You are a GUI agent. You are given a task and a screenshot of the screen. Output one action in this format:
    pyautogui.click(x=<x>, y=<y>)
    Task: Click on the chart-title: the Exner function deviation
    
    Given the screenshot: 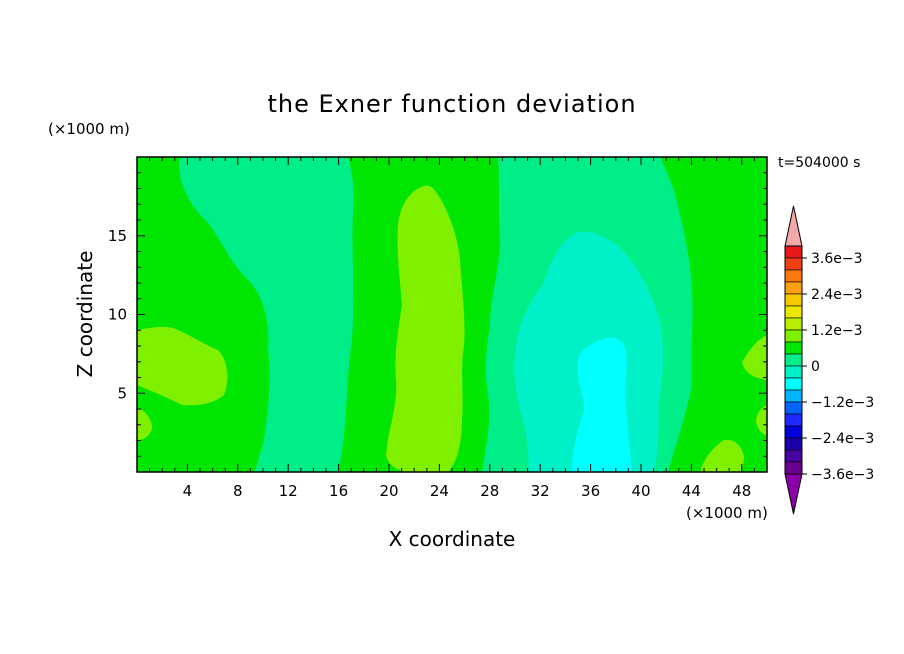 What is the action you would take?
    pyautogui.click(x=451, y=104)
    